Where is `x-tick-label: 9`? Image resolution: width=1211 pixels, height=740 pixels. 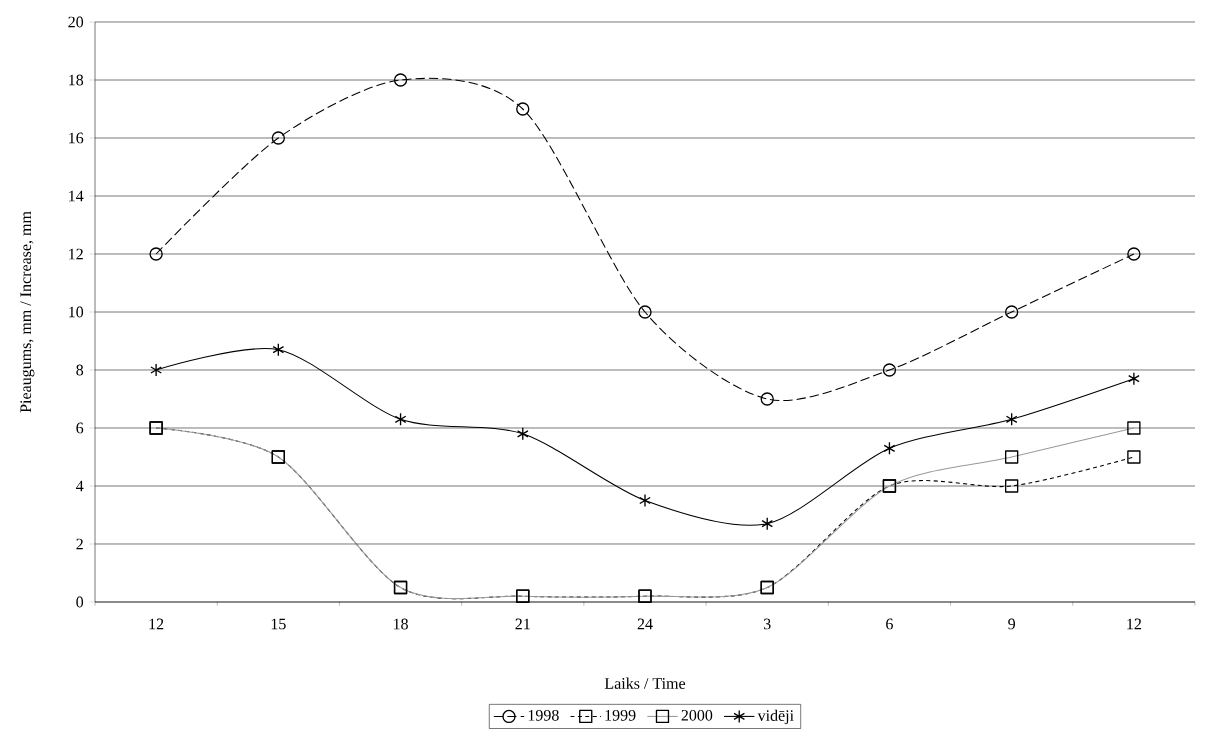
x-tick-label: 9 is located at coordinates (1011, 624).